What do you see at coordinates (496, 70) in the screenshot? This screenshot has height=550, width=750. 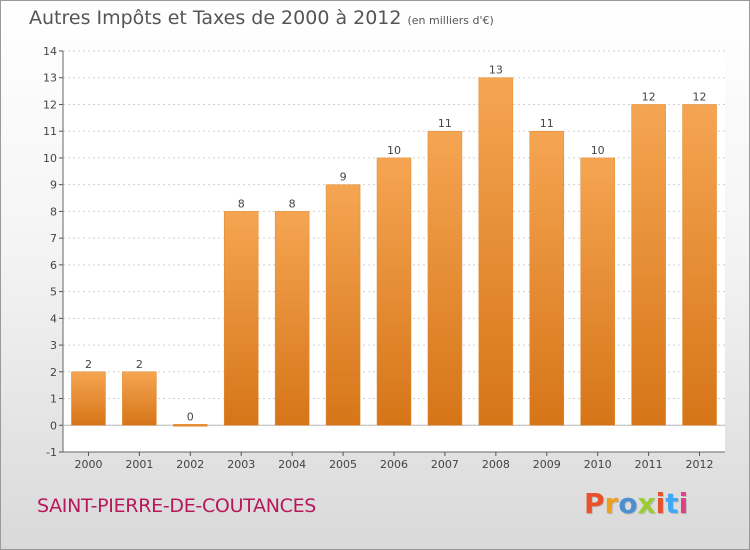 I see `data-label-2008: 13` at bounding box center [496, 70].